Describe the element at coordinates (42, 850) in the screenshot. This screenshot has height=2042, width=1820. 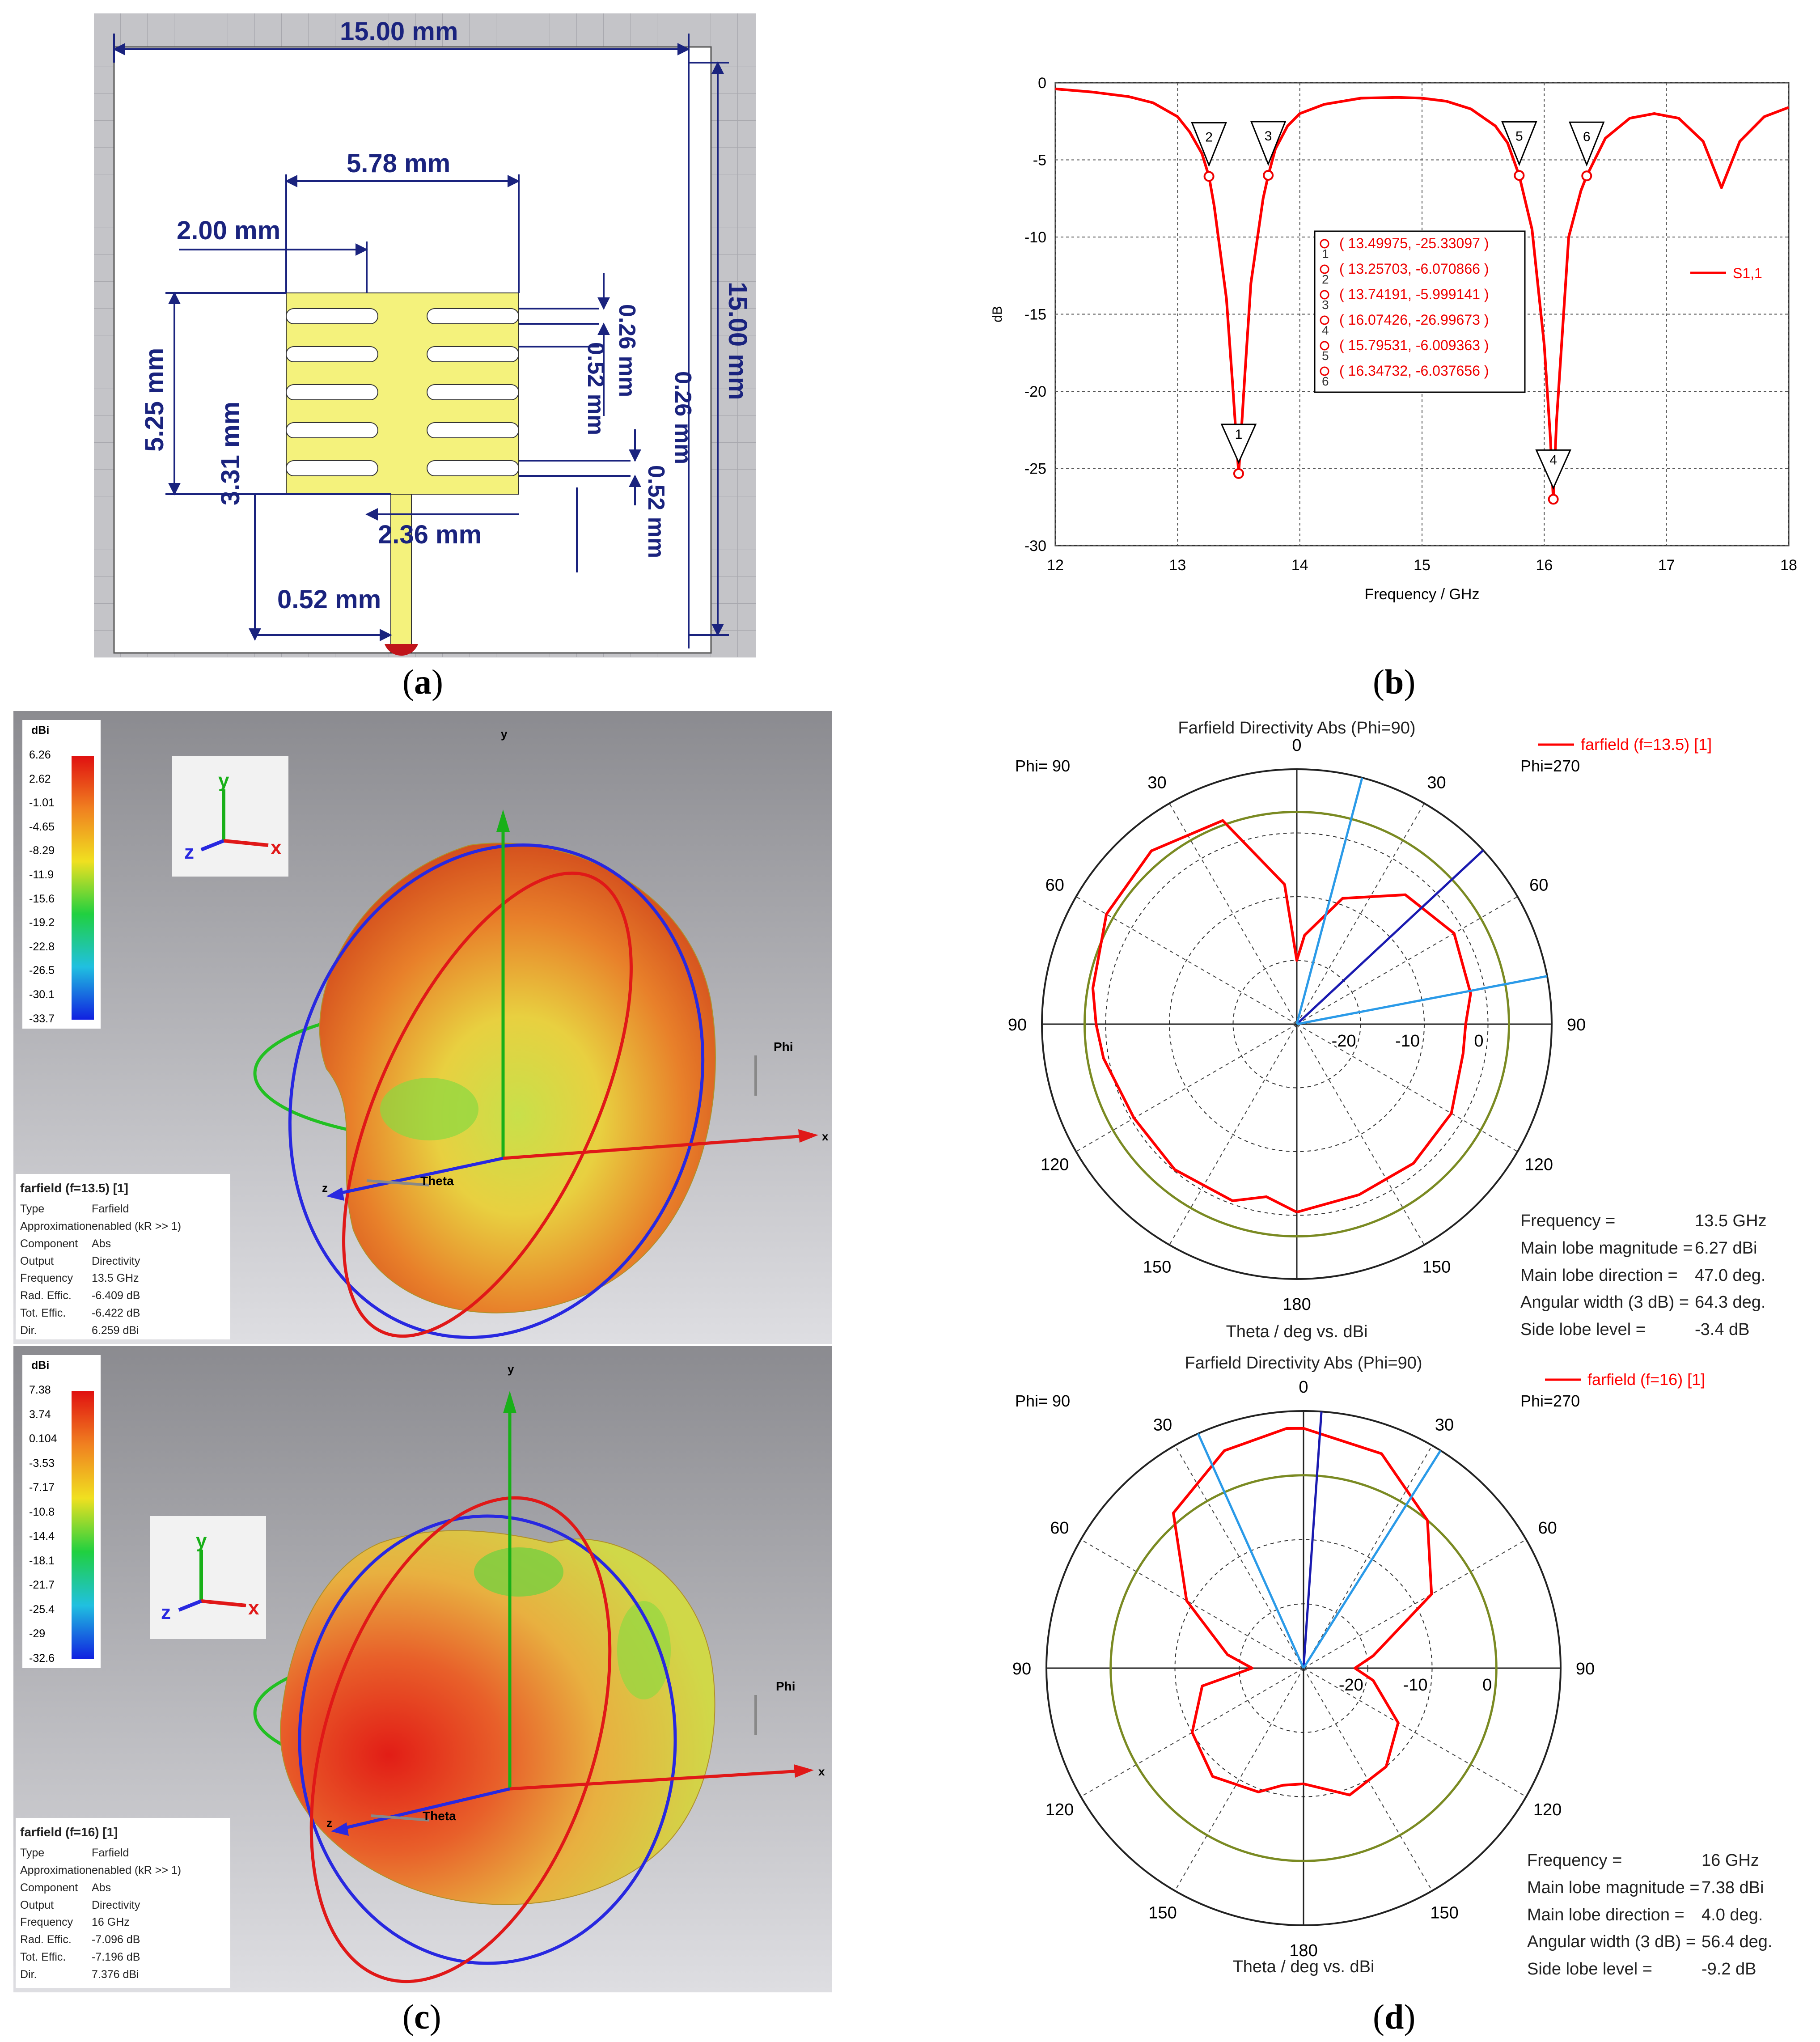
I see `scale-label: -8.29` at that location.